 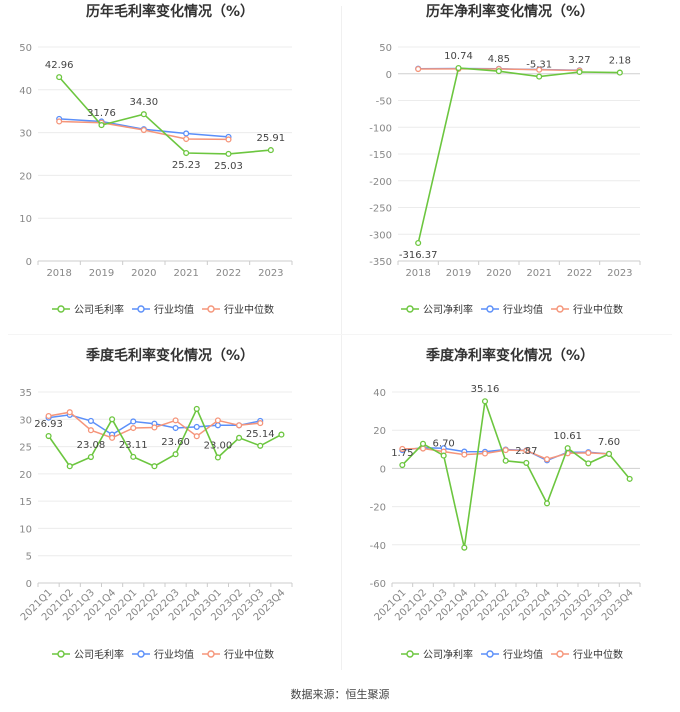 I want to click on data-label: -316.37, so click(x=418, y=255).